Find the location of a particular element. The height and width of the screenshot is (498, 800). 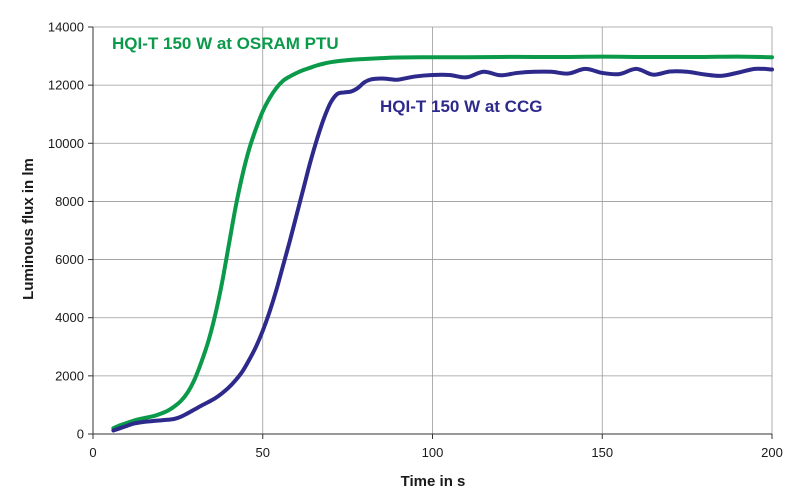

y-tick-label-2000: 2000 is located at coordinates (69, 375).